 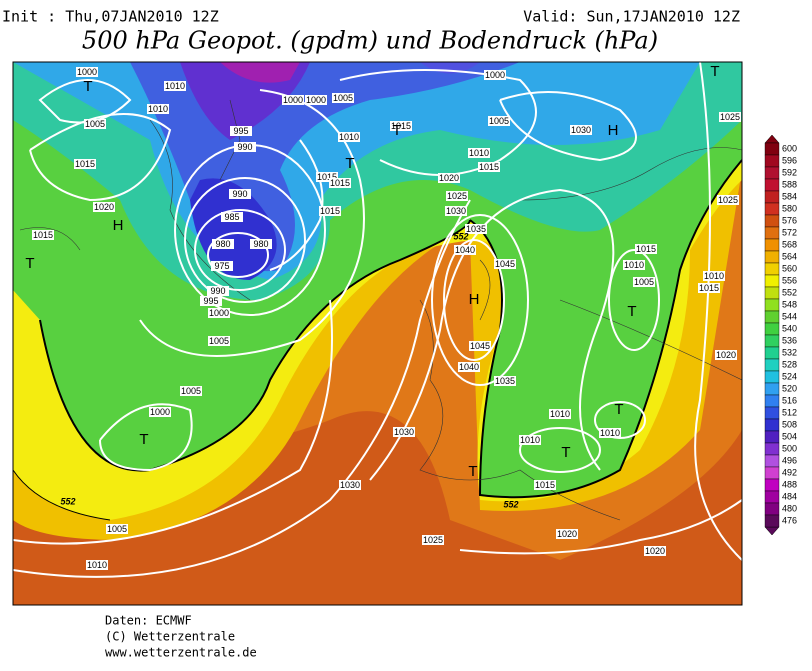 What do you see at coordinates (789, 304) in the screenshot?
I see `colorbar-label: 548` at bounding box center [789, 304].